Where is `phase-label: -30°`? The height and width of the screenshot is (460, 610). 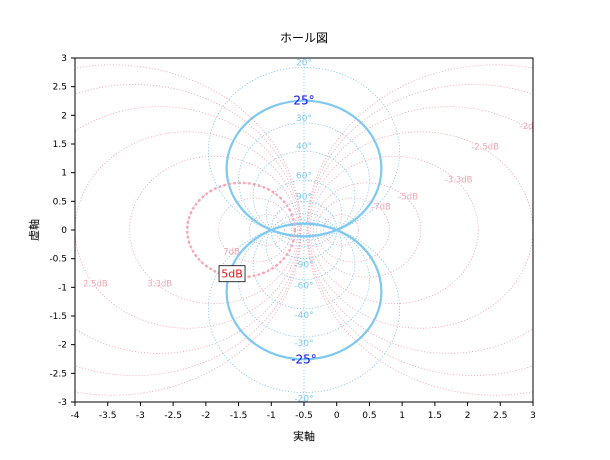 phase-label: -30° is located at coordinates (303, 344).